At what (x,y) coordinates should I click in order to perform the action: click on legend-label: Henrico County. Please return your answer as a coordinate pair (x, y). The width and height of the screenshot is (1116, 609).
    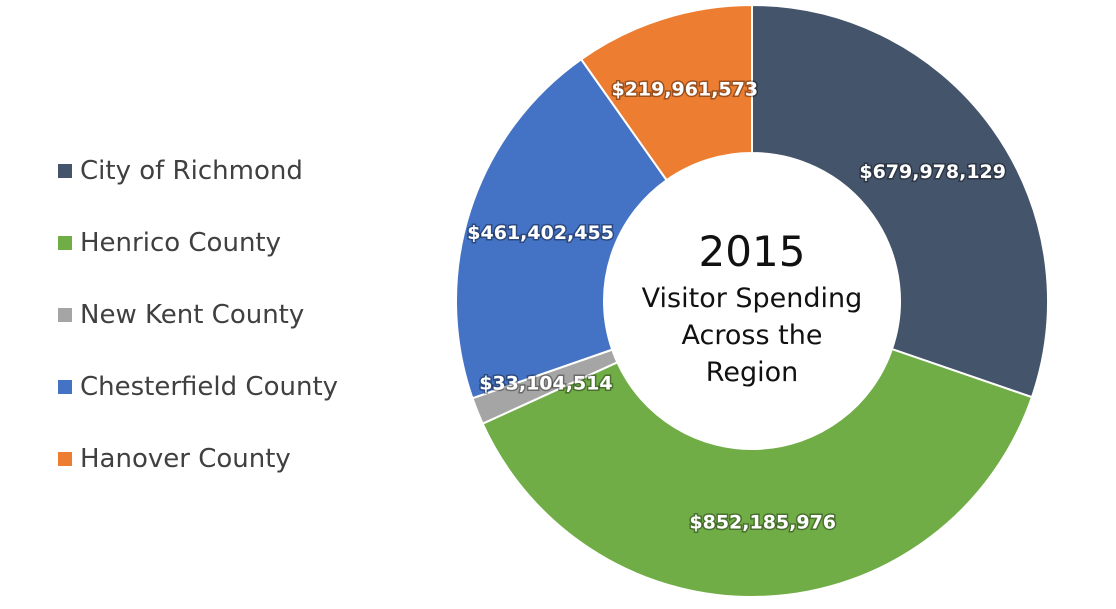
    Looking at the image, I should click on (181, 243).